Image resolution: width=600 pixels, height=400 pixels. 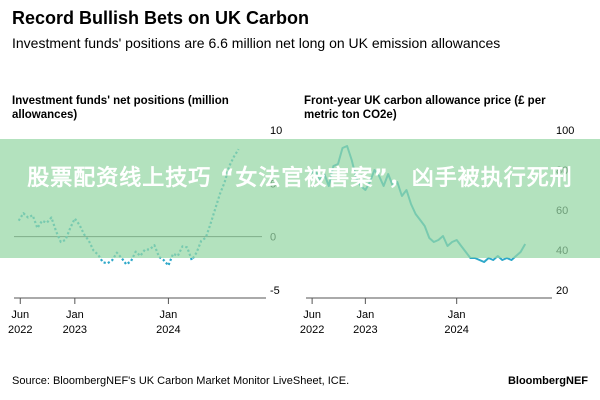 I want to click on left-x-tick-year: 2024, so click(x=168, y=330).